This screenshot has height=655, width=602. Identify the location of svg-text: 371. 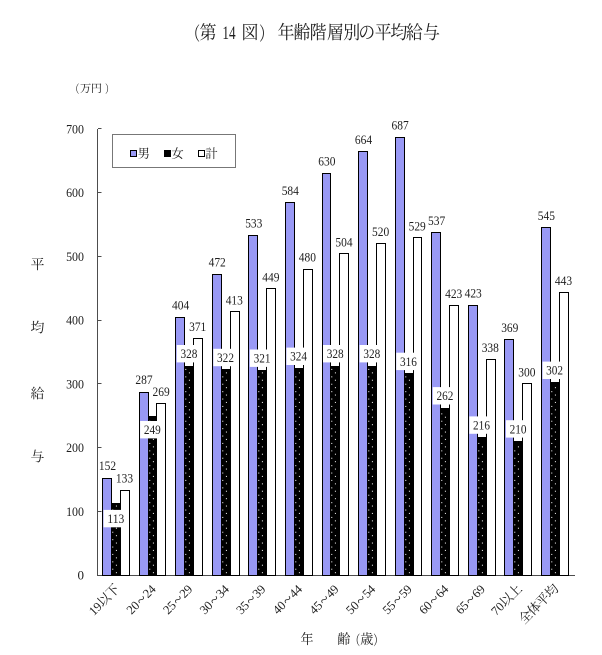
(197, 326).